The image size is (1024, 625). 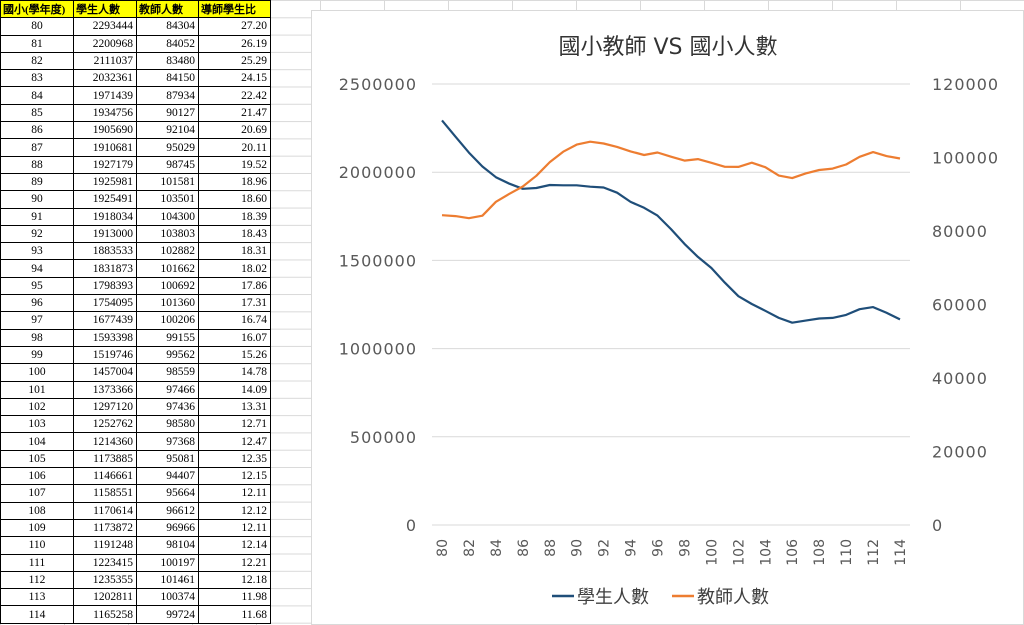 What do you see at coordinates (105, 545) in the screenshot?
I see `table-cell: 1191248` at bounding box center [105, 545].